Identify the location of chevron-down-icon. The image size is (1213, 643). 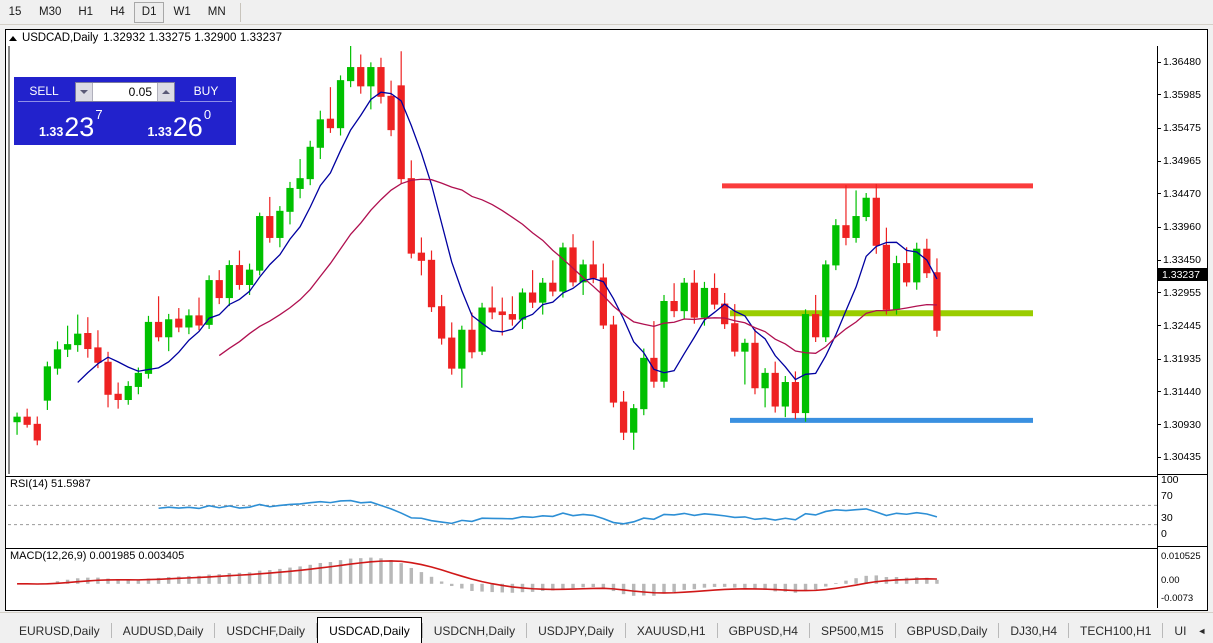
(84, 91).